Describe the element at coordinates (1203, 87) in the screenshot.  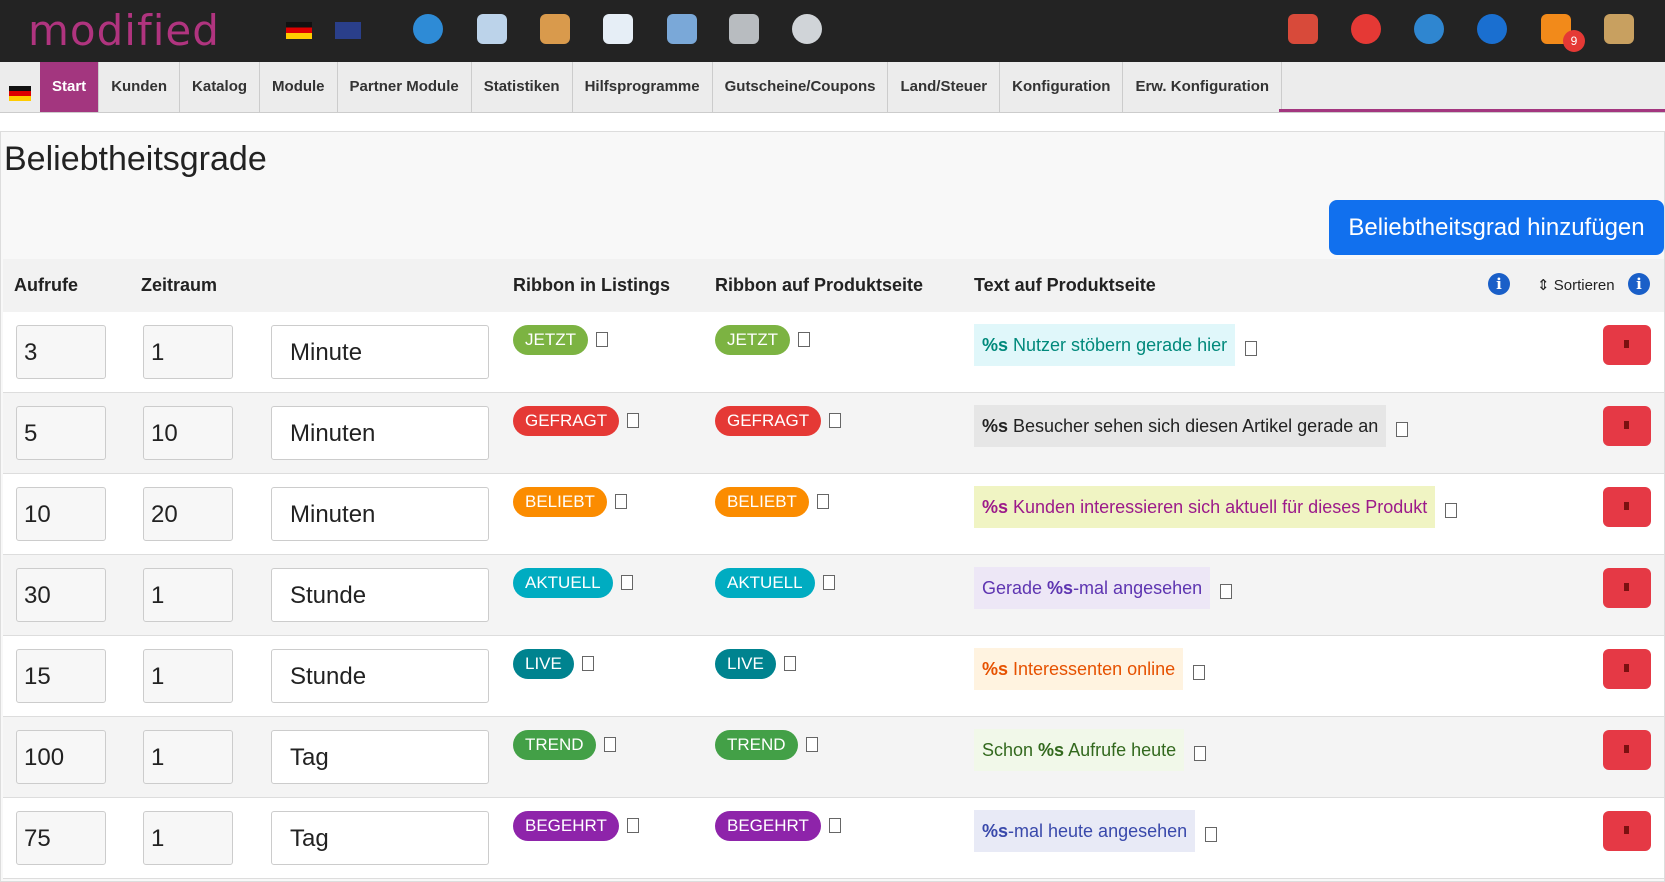
I see `nav-item: Erw. Konfiguration` at that location.